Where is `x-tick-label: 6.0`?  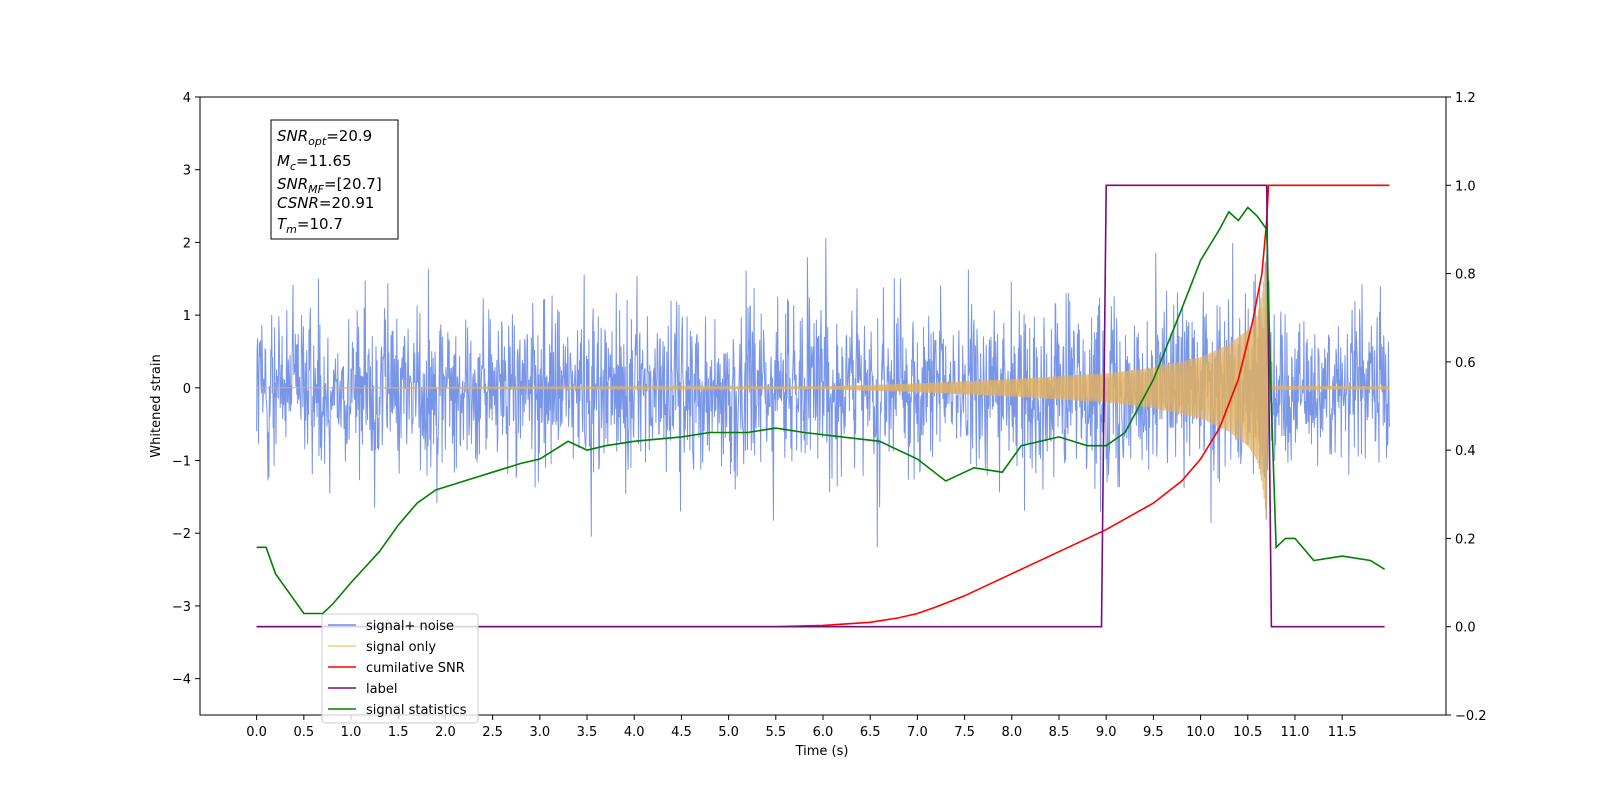 x-tick-label: 6.0 is located at coordinates (823, 732).